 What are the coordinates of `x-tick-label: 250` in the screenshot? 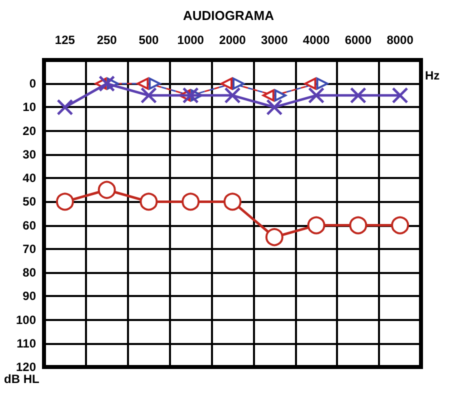 It's located at (107, 40).